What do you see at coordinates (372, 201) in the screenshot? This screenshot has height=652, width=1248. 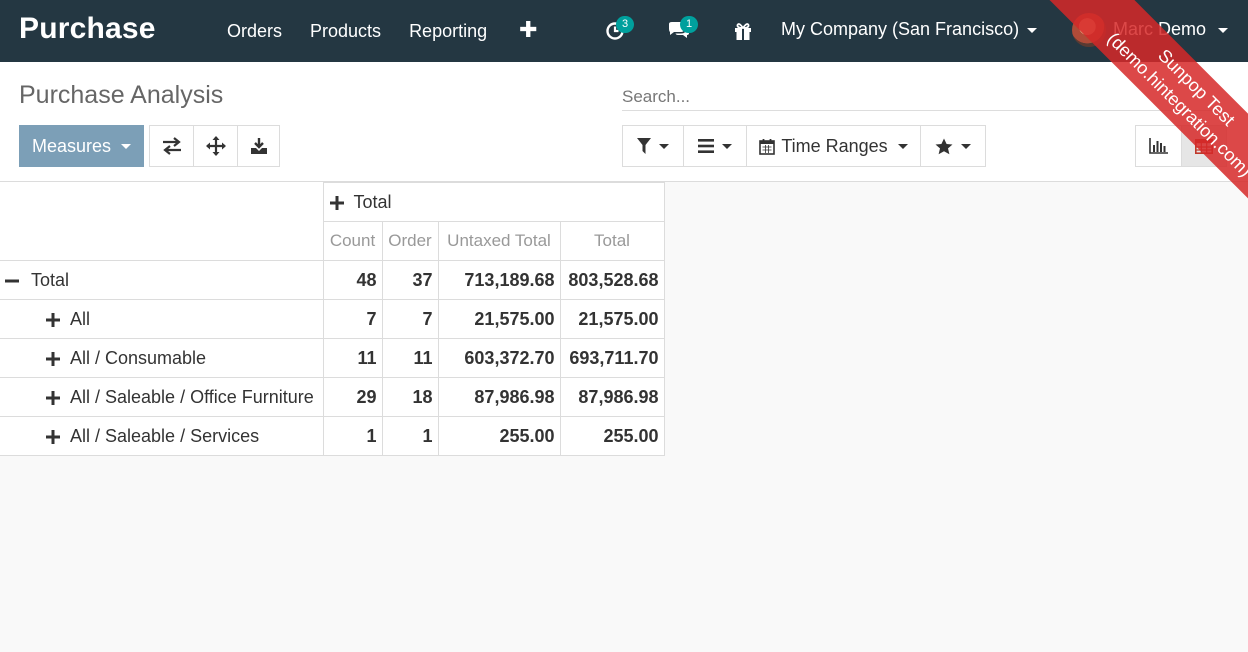 I see `column-group-label: Total` at bounding box center [372, 201].